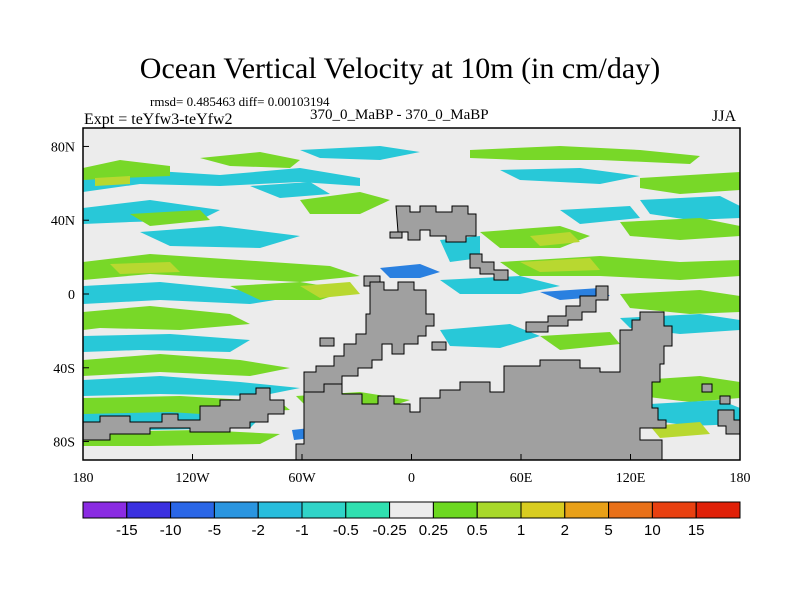 The width and height of the screenshot is (800, 600). What do you see at coordinates (258, 530) in the screenshot?
I see `colorbar-label: -2` at bounding box center [258, 530].